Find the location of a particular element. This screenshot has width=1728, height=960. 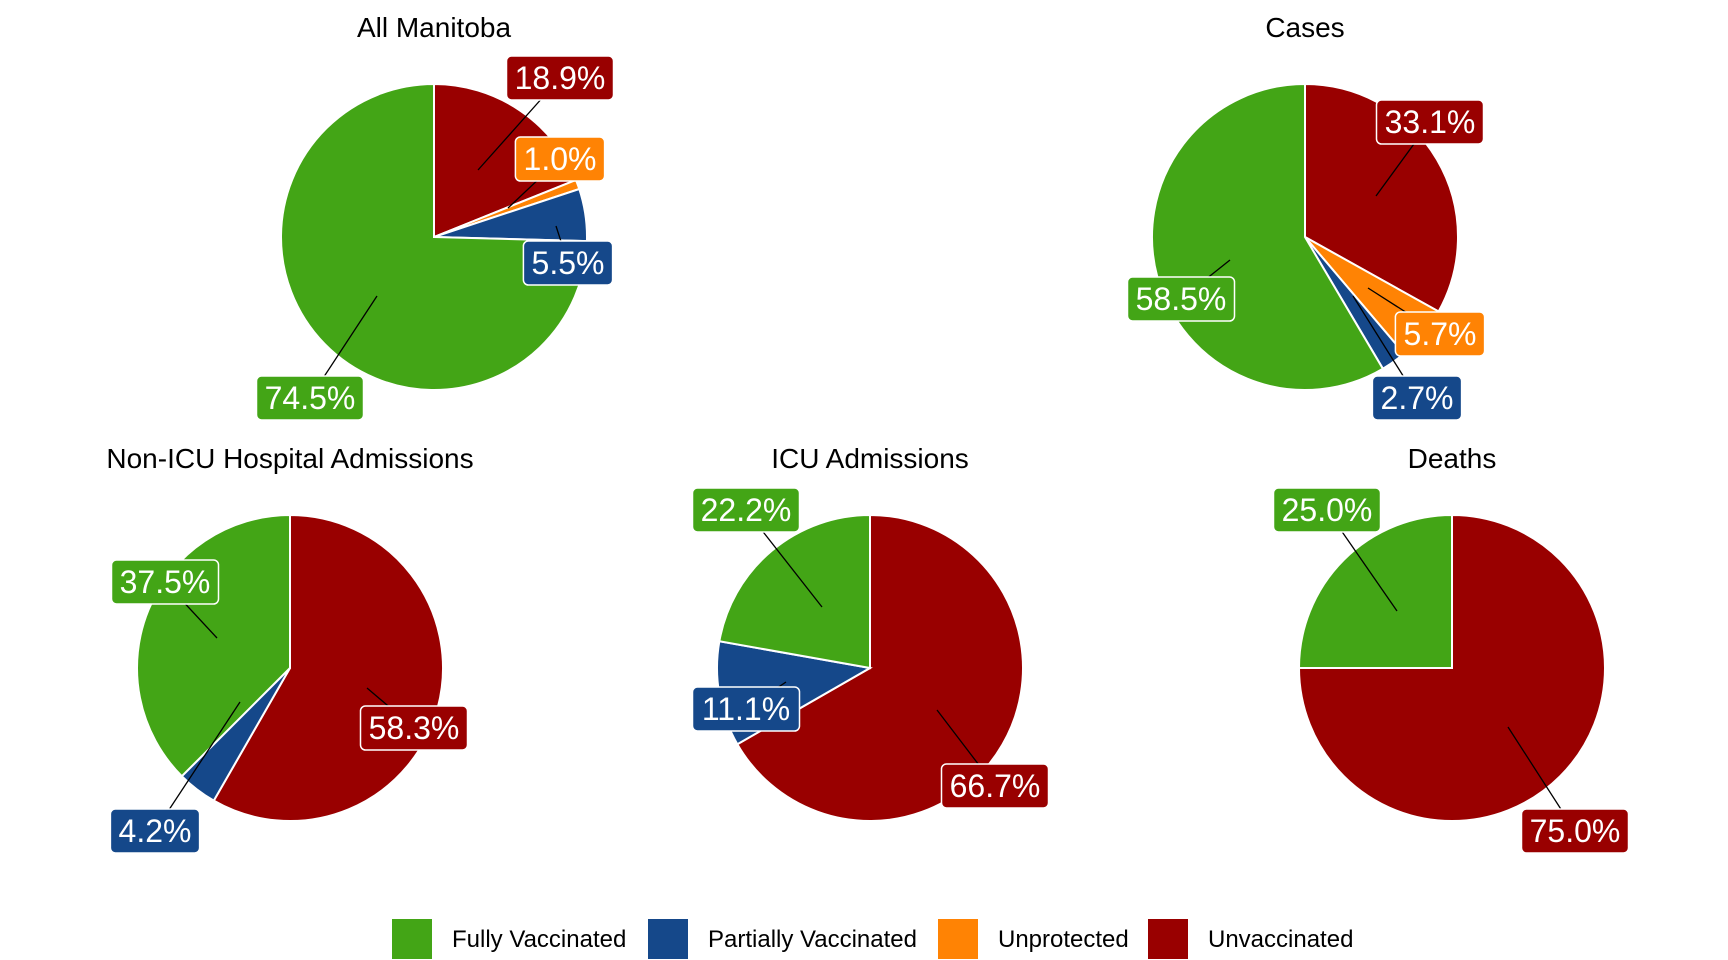

data-label-cases-unprotected: 5.7% is located at coordinates (1440, 334).